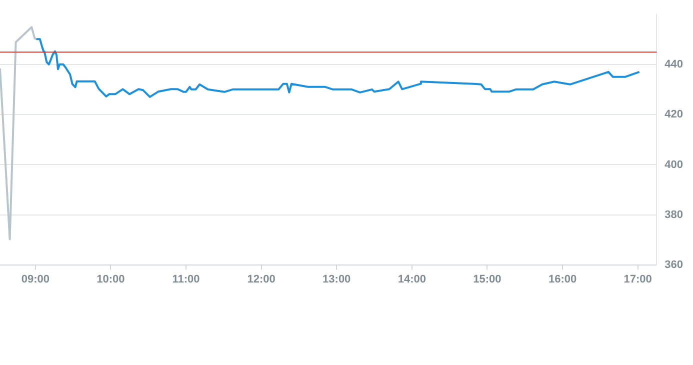 Image resolution: width=693 pixels, height=365 pixels. Describe the element at coordinates (674, 114) in the screenshot. I see `y-tick-label: 420` at that location.